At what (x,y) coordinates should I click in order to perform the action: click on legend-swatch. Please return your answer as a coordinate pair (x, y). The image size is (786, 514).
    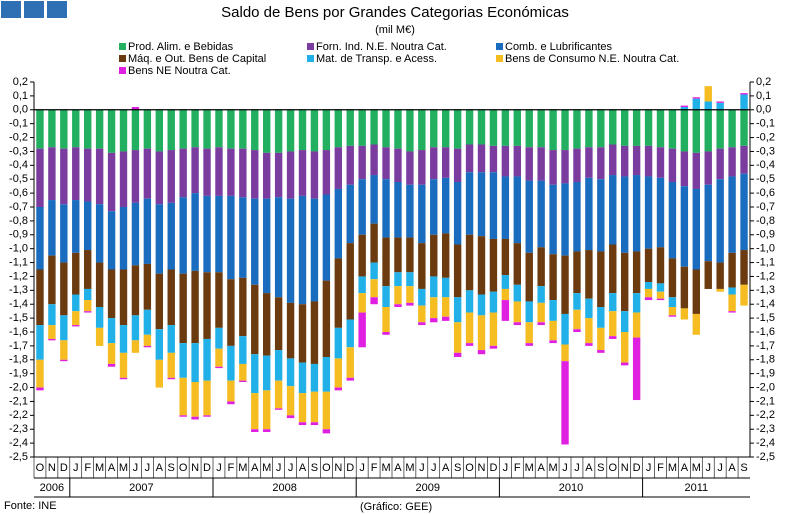
    Looking at the image, I should click on (122, 46).